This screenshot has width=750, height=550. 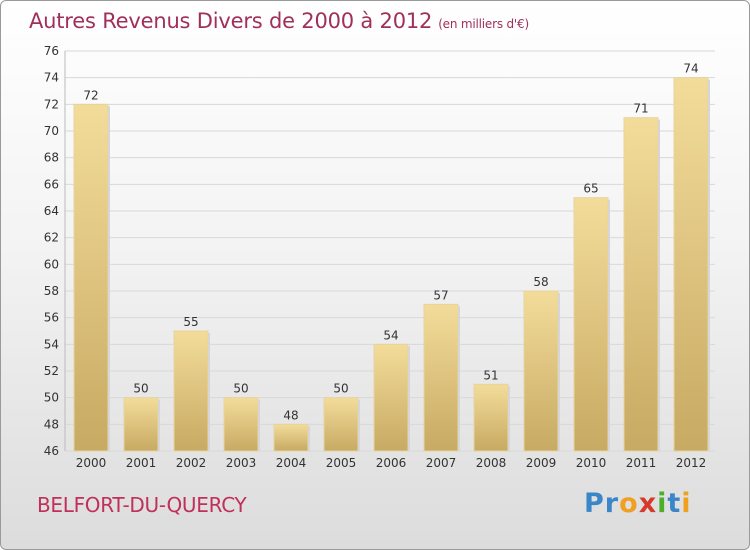 What do you see at coordinates (491, 463) in the screenshot?
I see `x-tick-label: 2008` at bounding box center [491, 463].